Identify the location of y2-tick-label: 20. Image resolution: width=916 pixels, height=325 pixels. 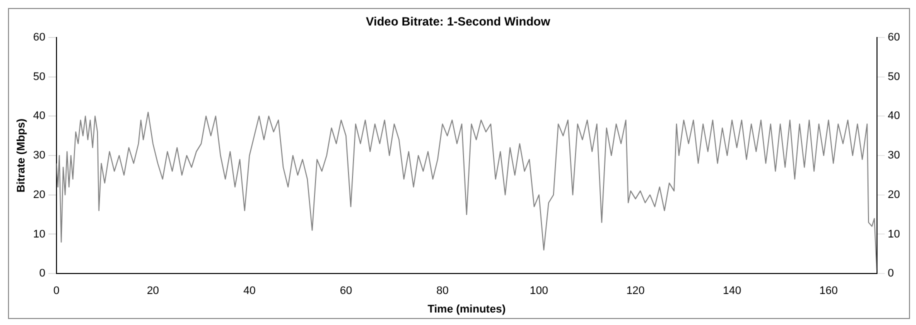
(894, 194).